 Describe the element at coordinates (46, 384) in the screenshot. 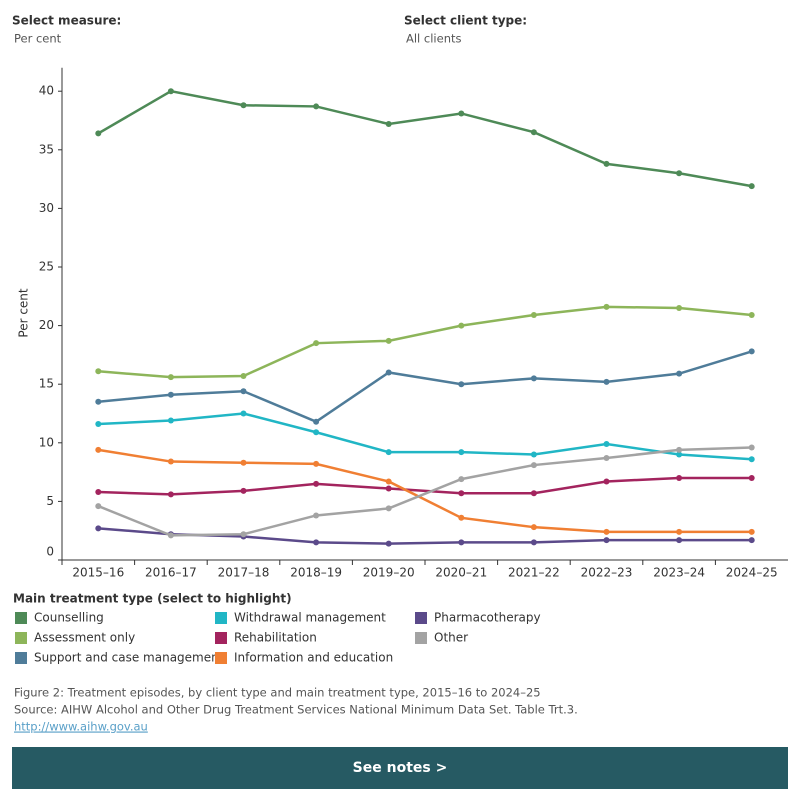

I see `y-tick-label: 15` at that location.